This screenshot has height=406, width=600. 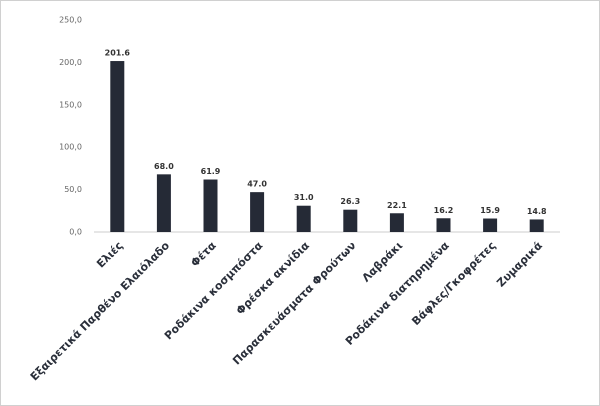 What do you see at coordinates (537, 211) in the screenshot?
I see `value-label: 14.8` at bounding box center [537, 211].